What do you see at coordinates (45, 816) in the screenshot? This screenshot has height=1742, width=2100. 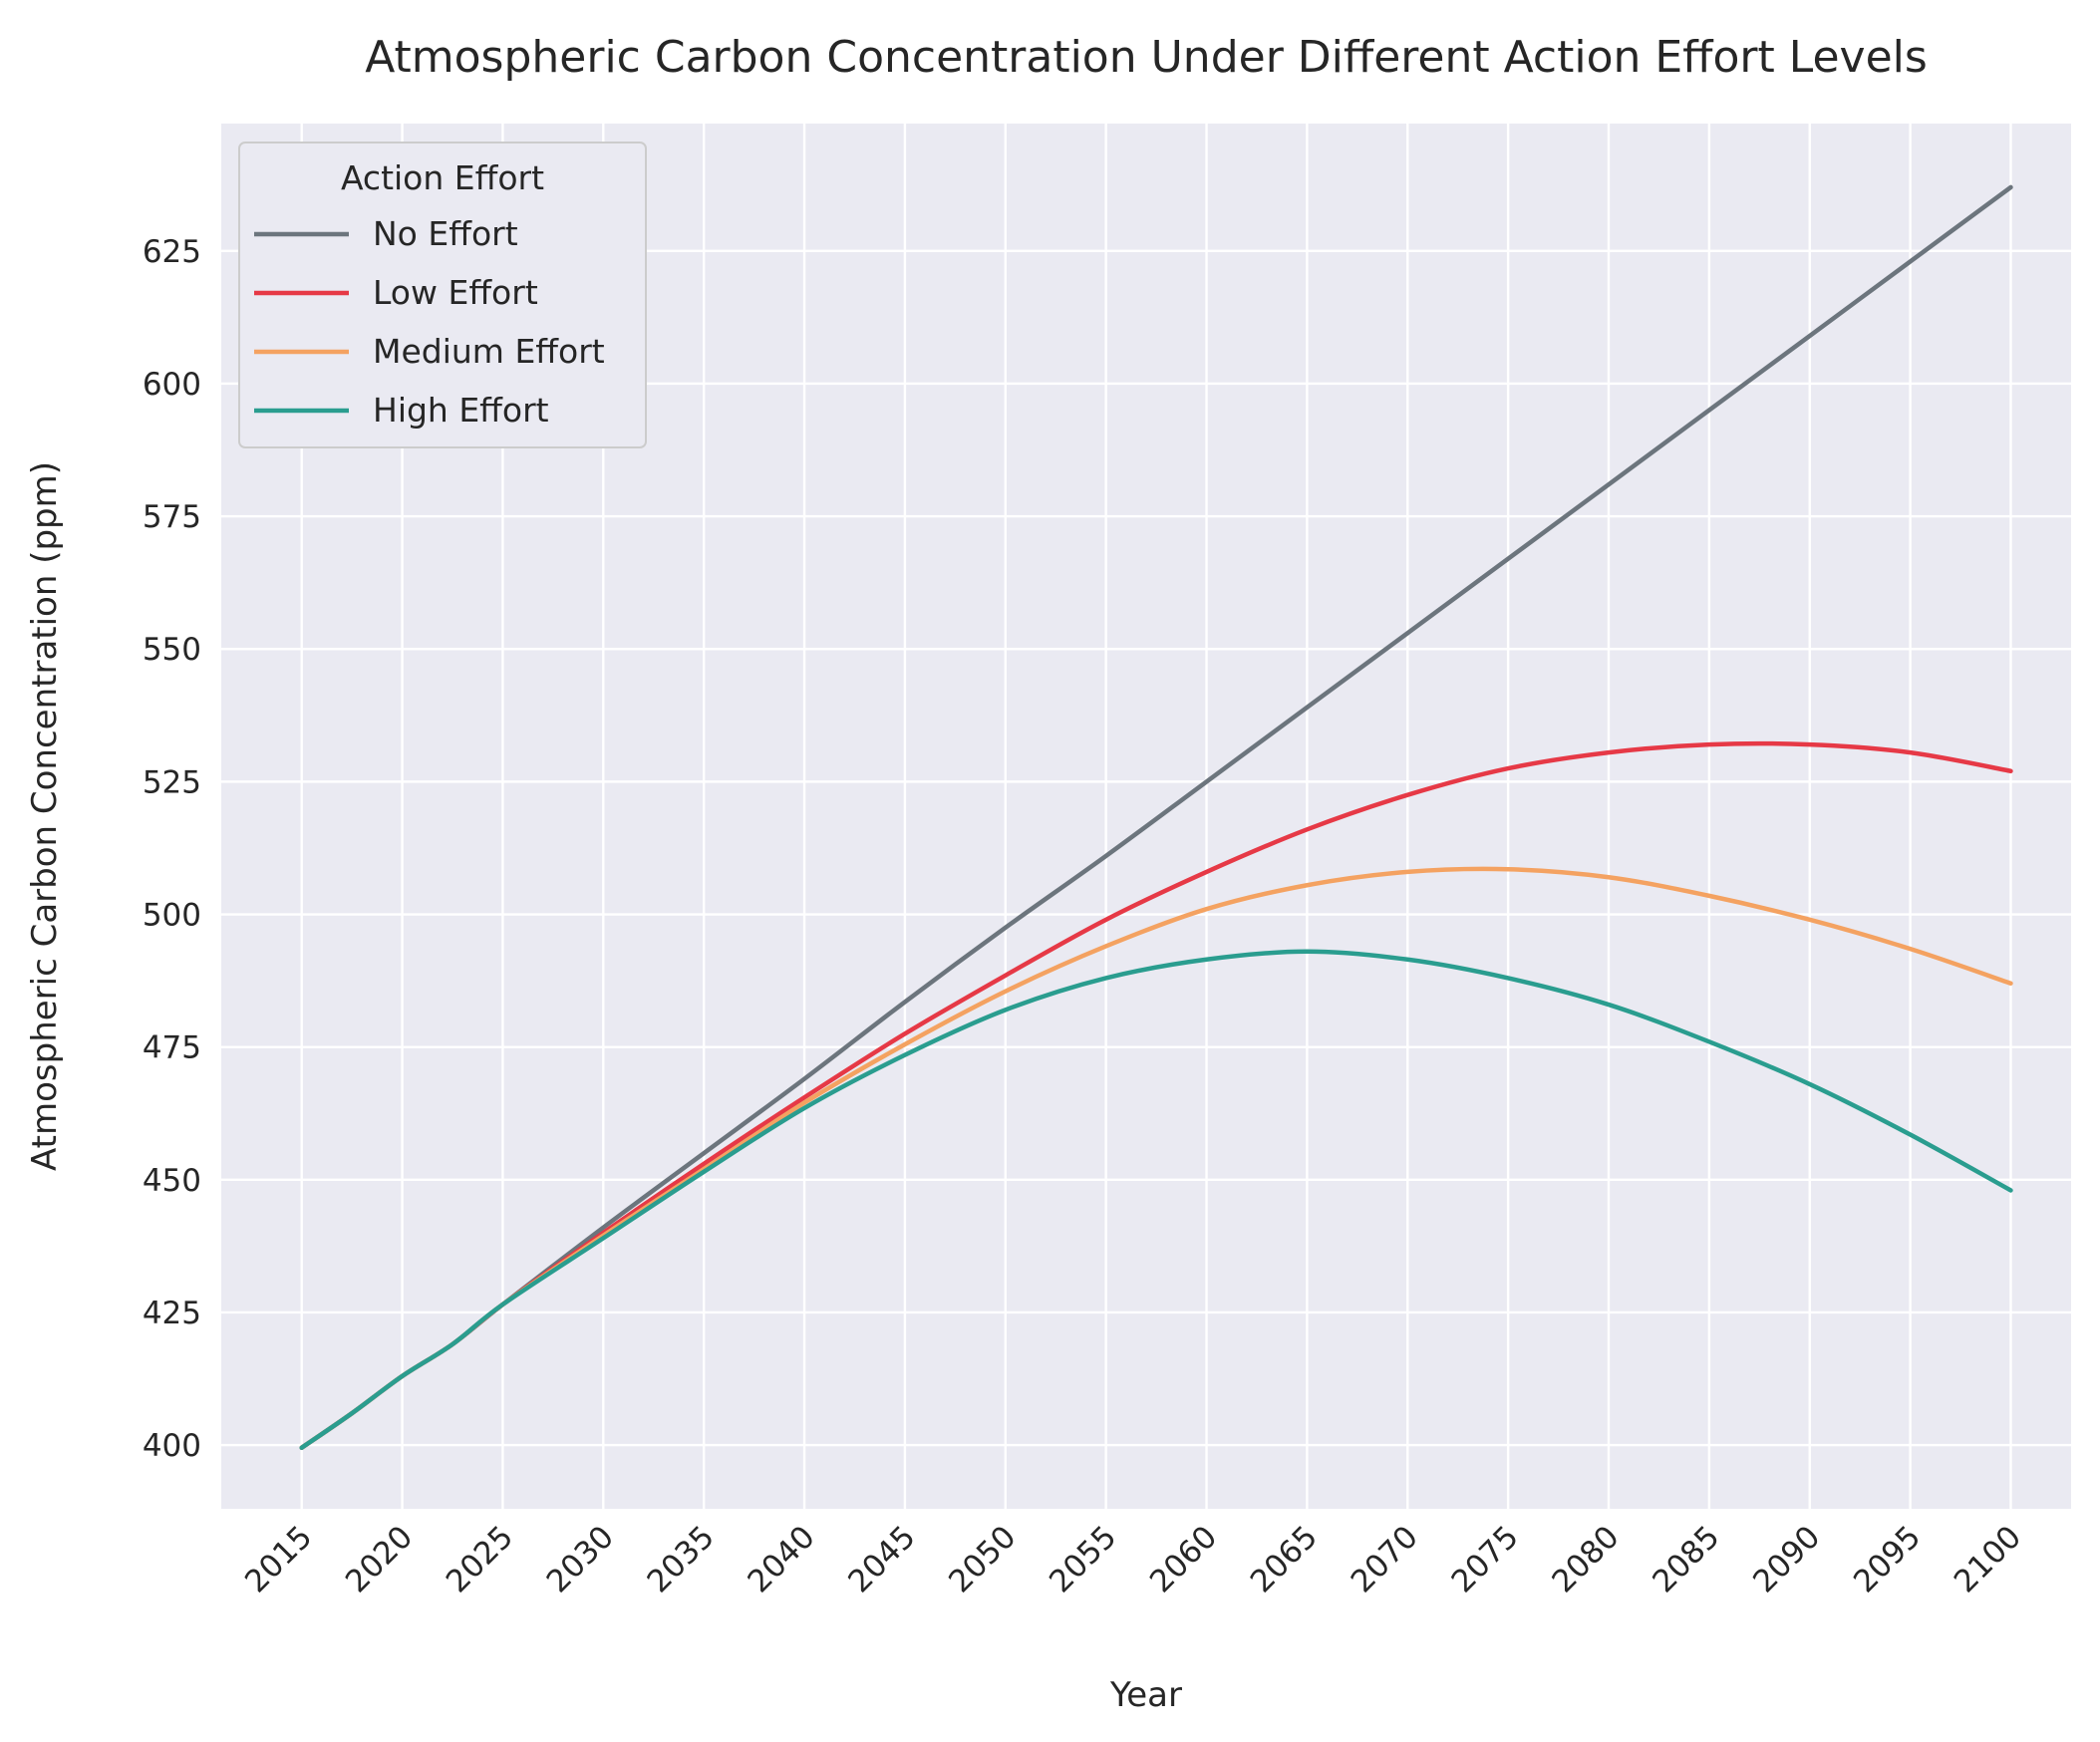 I see `y-axis-label: Atmospheric Carbon Concentration (ppm)` at bounding box center [45, 816].